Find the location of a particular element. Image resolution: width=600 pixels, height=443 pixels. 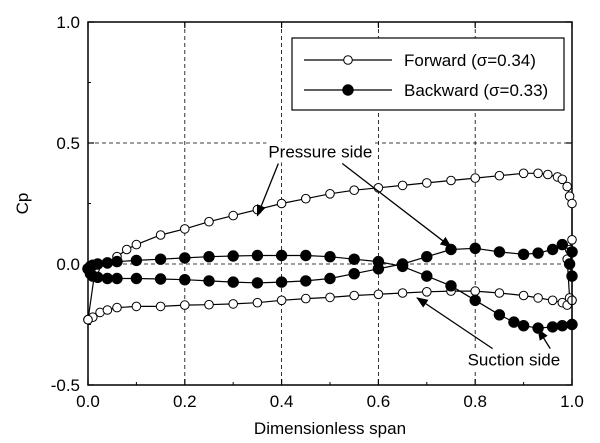

y-tick-label: 0.0 is located at coordinates (68, 264).